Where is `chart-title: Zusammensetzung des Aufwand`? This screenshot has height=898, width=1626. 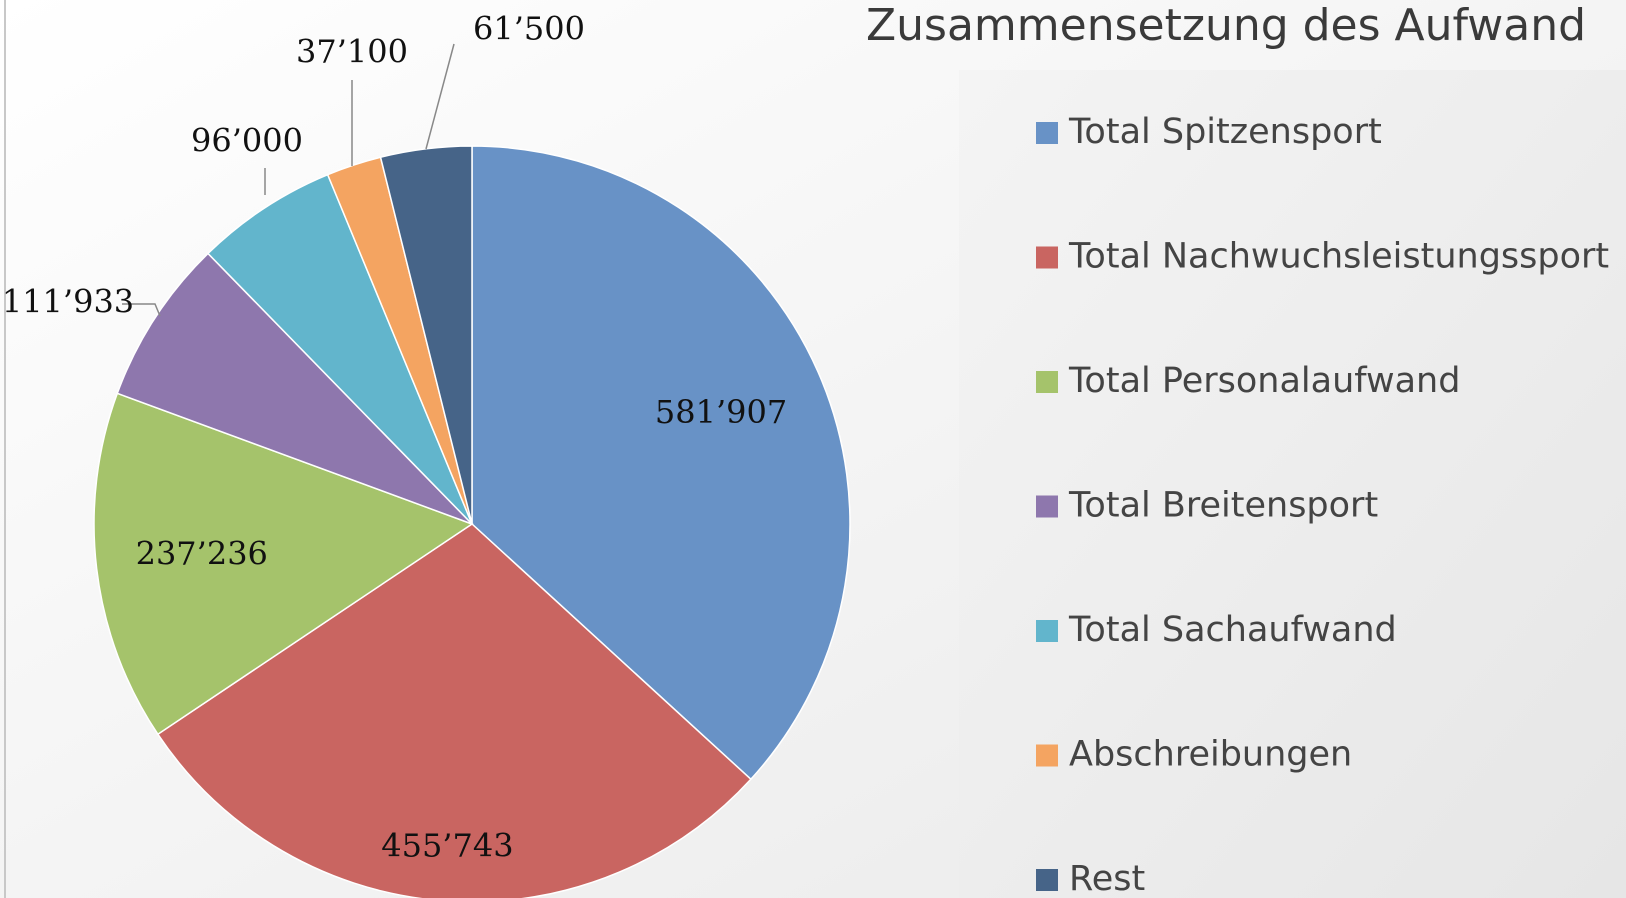 chart-title: Zusammensetzung des Aufwand is located at coordinates (1226, 25).